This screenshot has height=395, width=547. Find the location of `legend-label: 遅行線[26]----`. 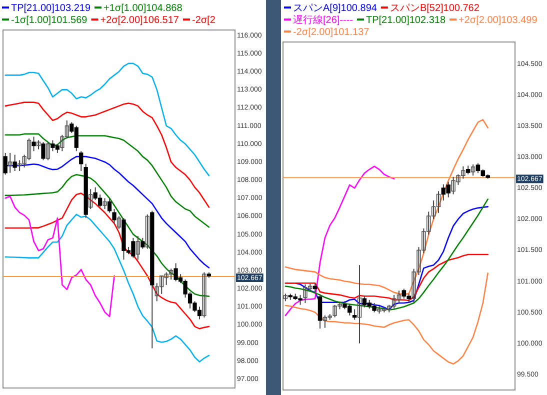

legend-label: 遅行線[26]---- is located at coordinates (323, 20).